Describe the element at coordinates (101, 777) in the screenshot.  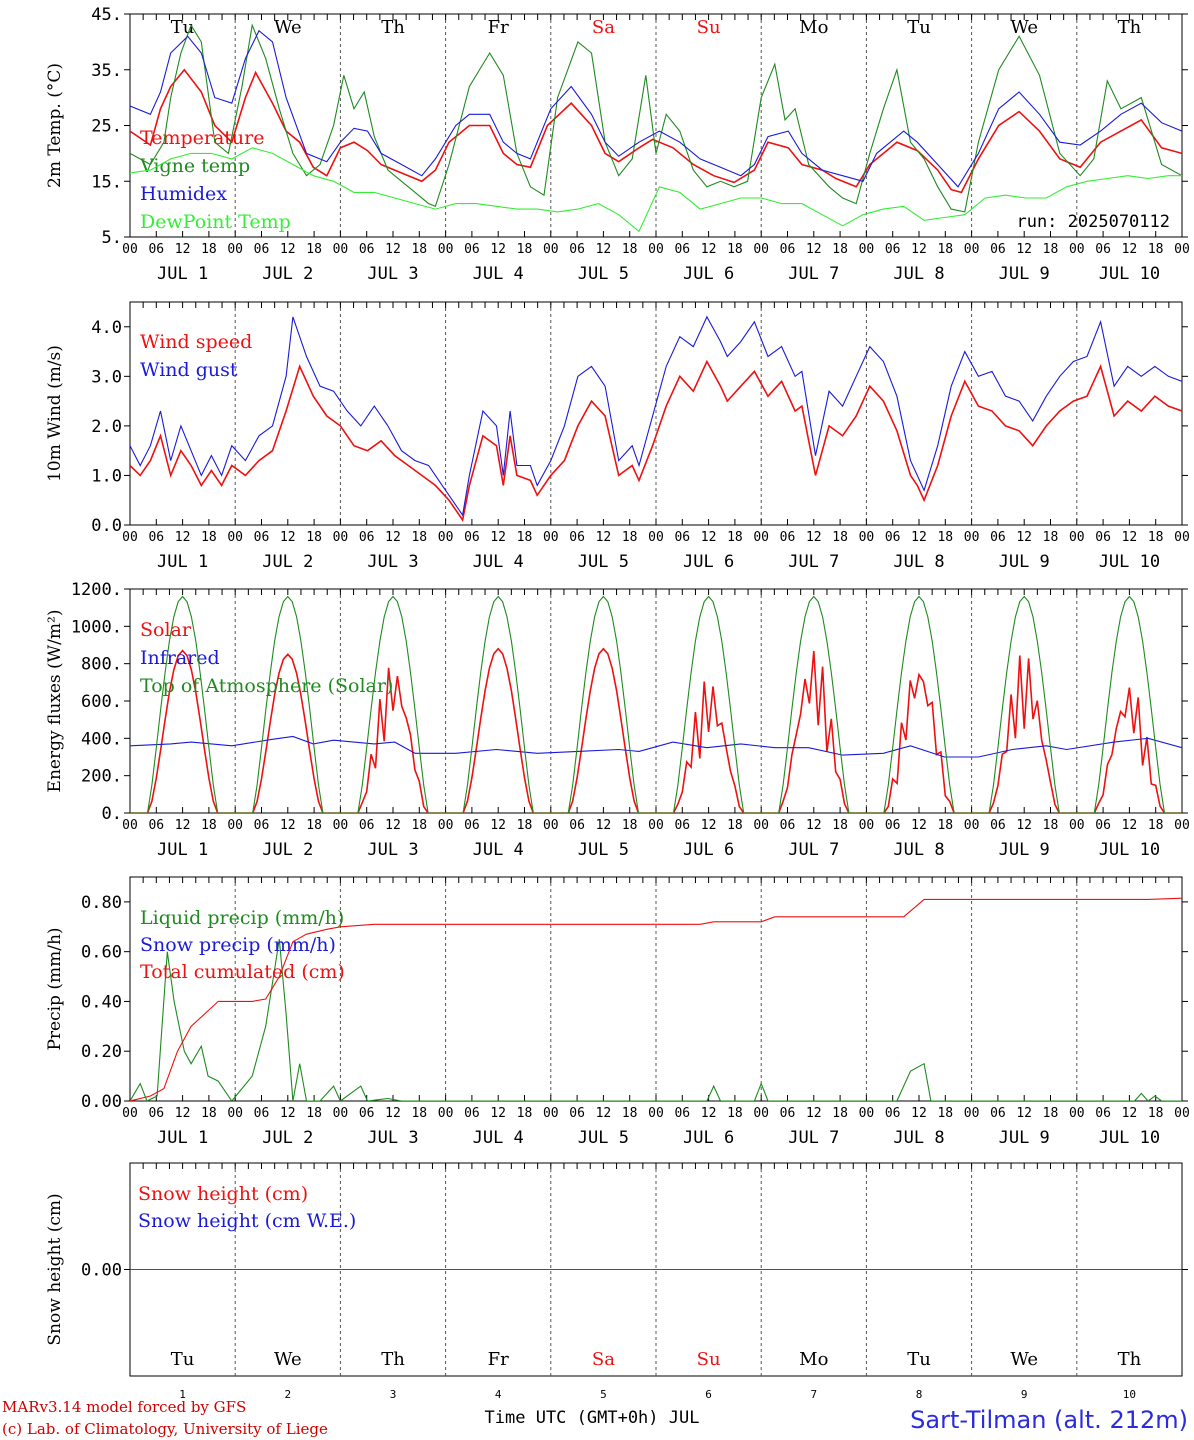
I see `y-tick-label: 200.` at that location.